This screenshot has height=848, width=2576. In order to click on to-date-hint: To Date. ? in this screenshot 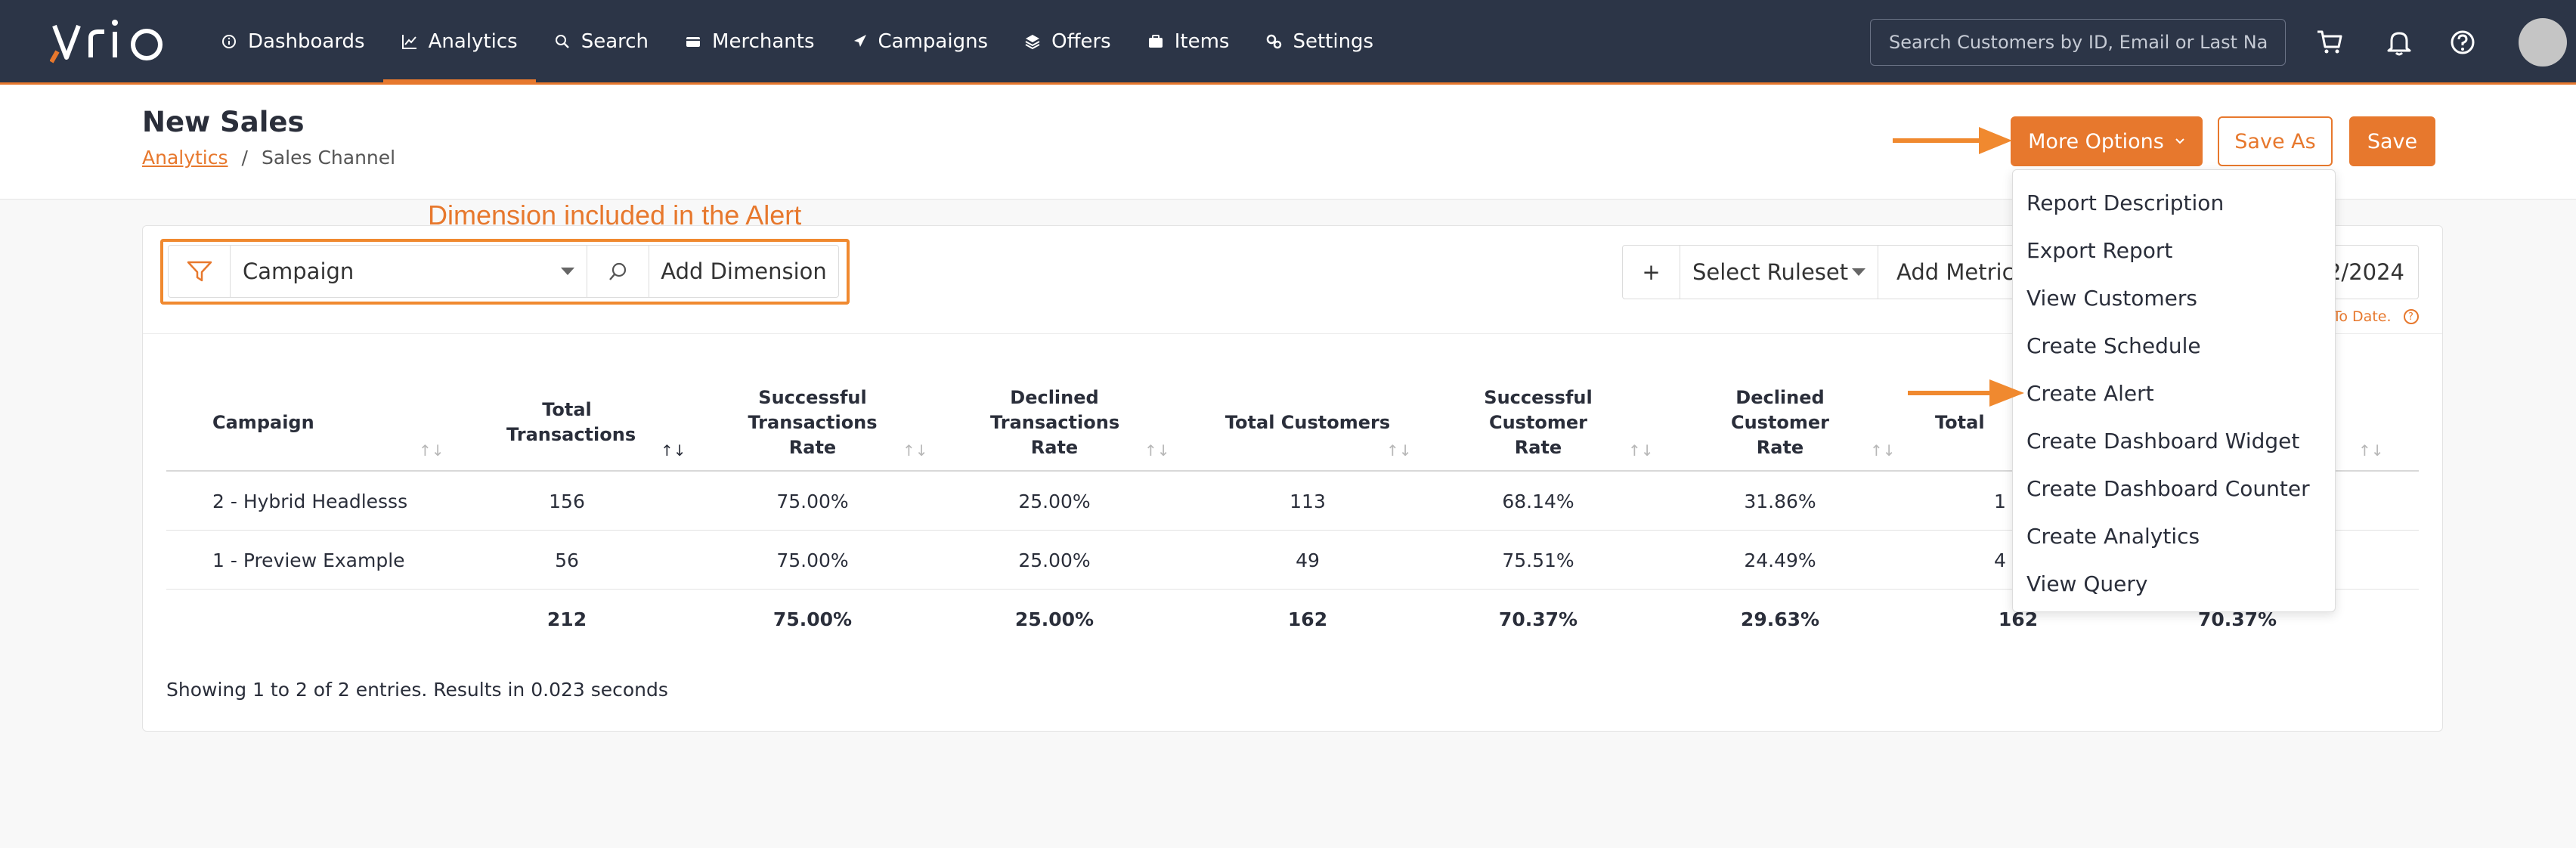, I will do `click(2376, 316)`.